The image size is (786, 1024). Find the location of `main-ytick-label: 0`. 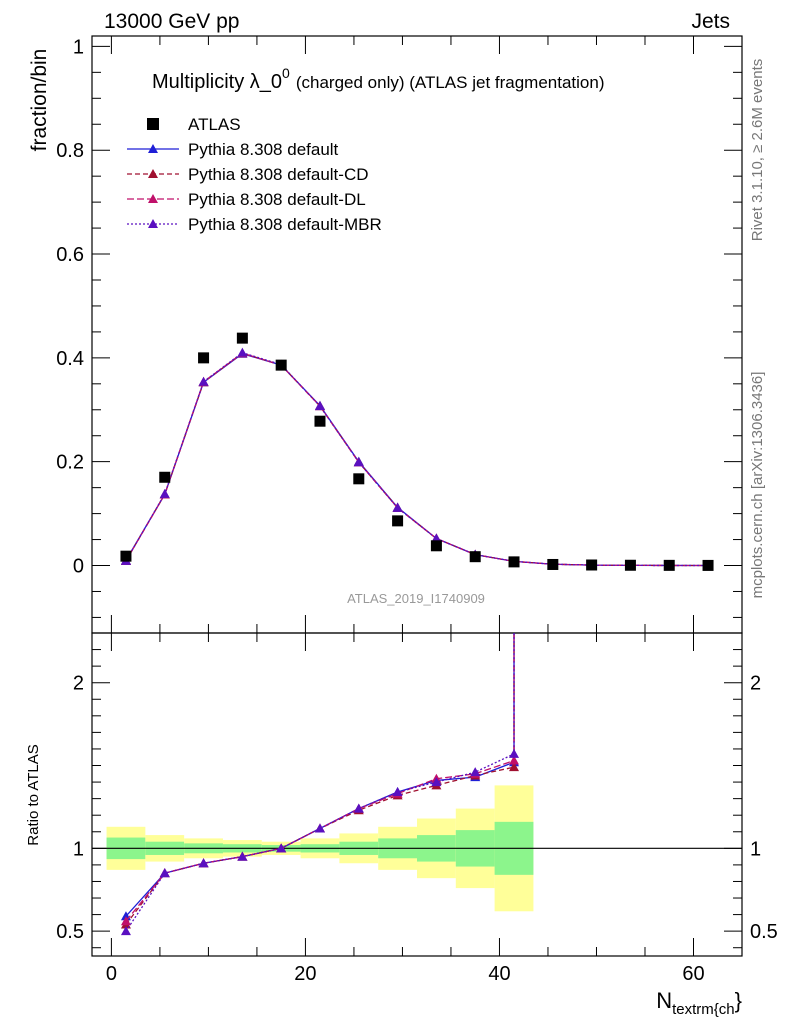

main-ytick-label: 0 is located at coordinates (78, 567).